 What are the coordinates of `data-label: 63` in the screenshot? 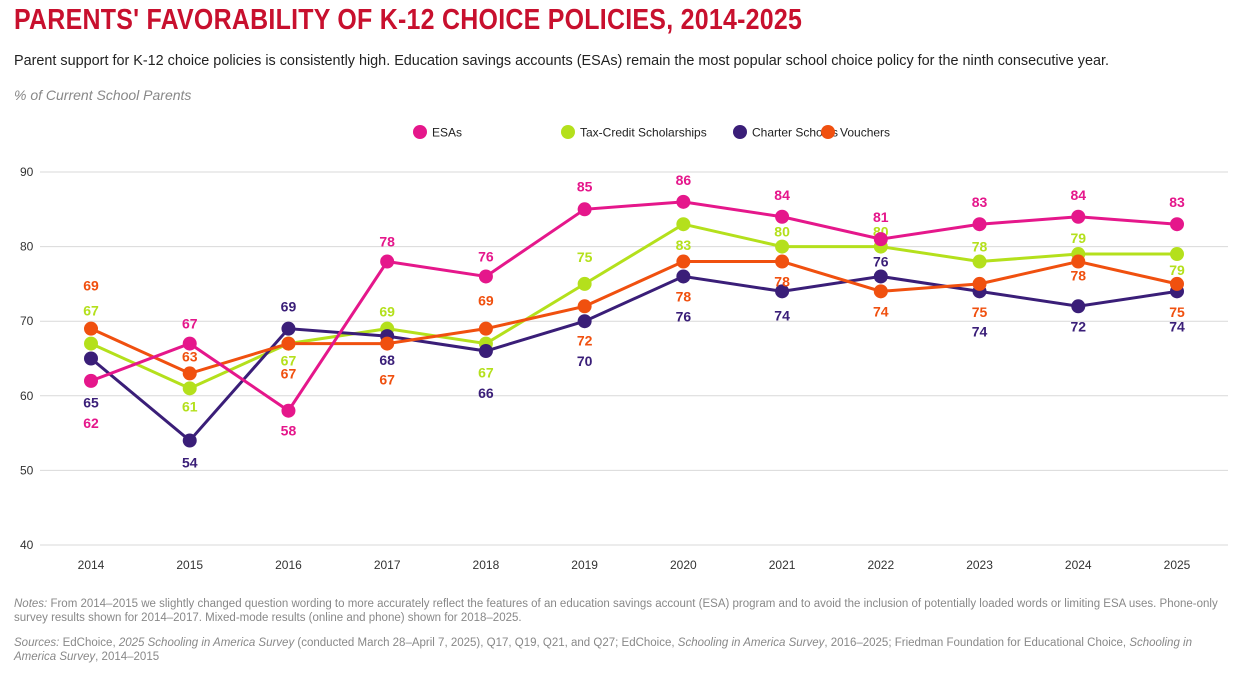 It's located at (190, 356).